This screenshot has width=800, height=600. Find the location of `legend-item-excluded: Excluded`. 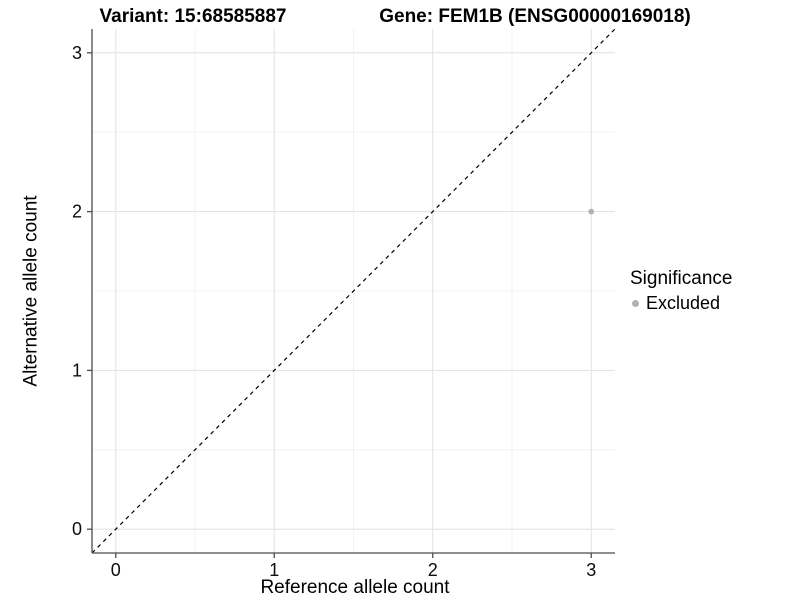

legend-item-excluded: Excluded is located at coordinates (681, 303).